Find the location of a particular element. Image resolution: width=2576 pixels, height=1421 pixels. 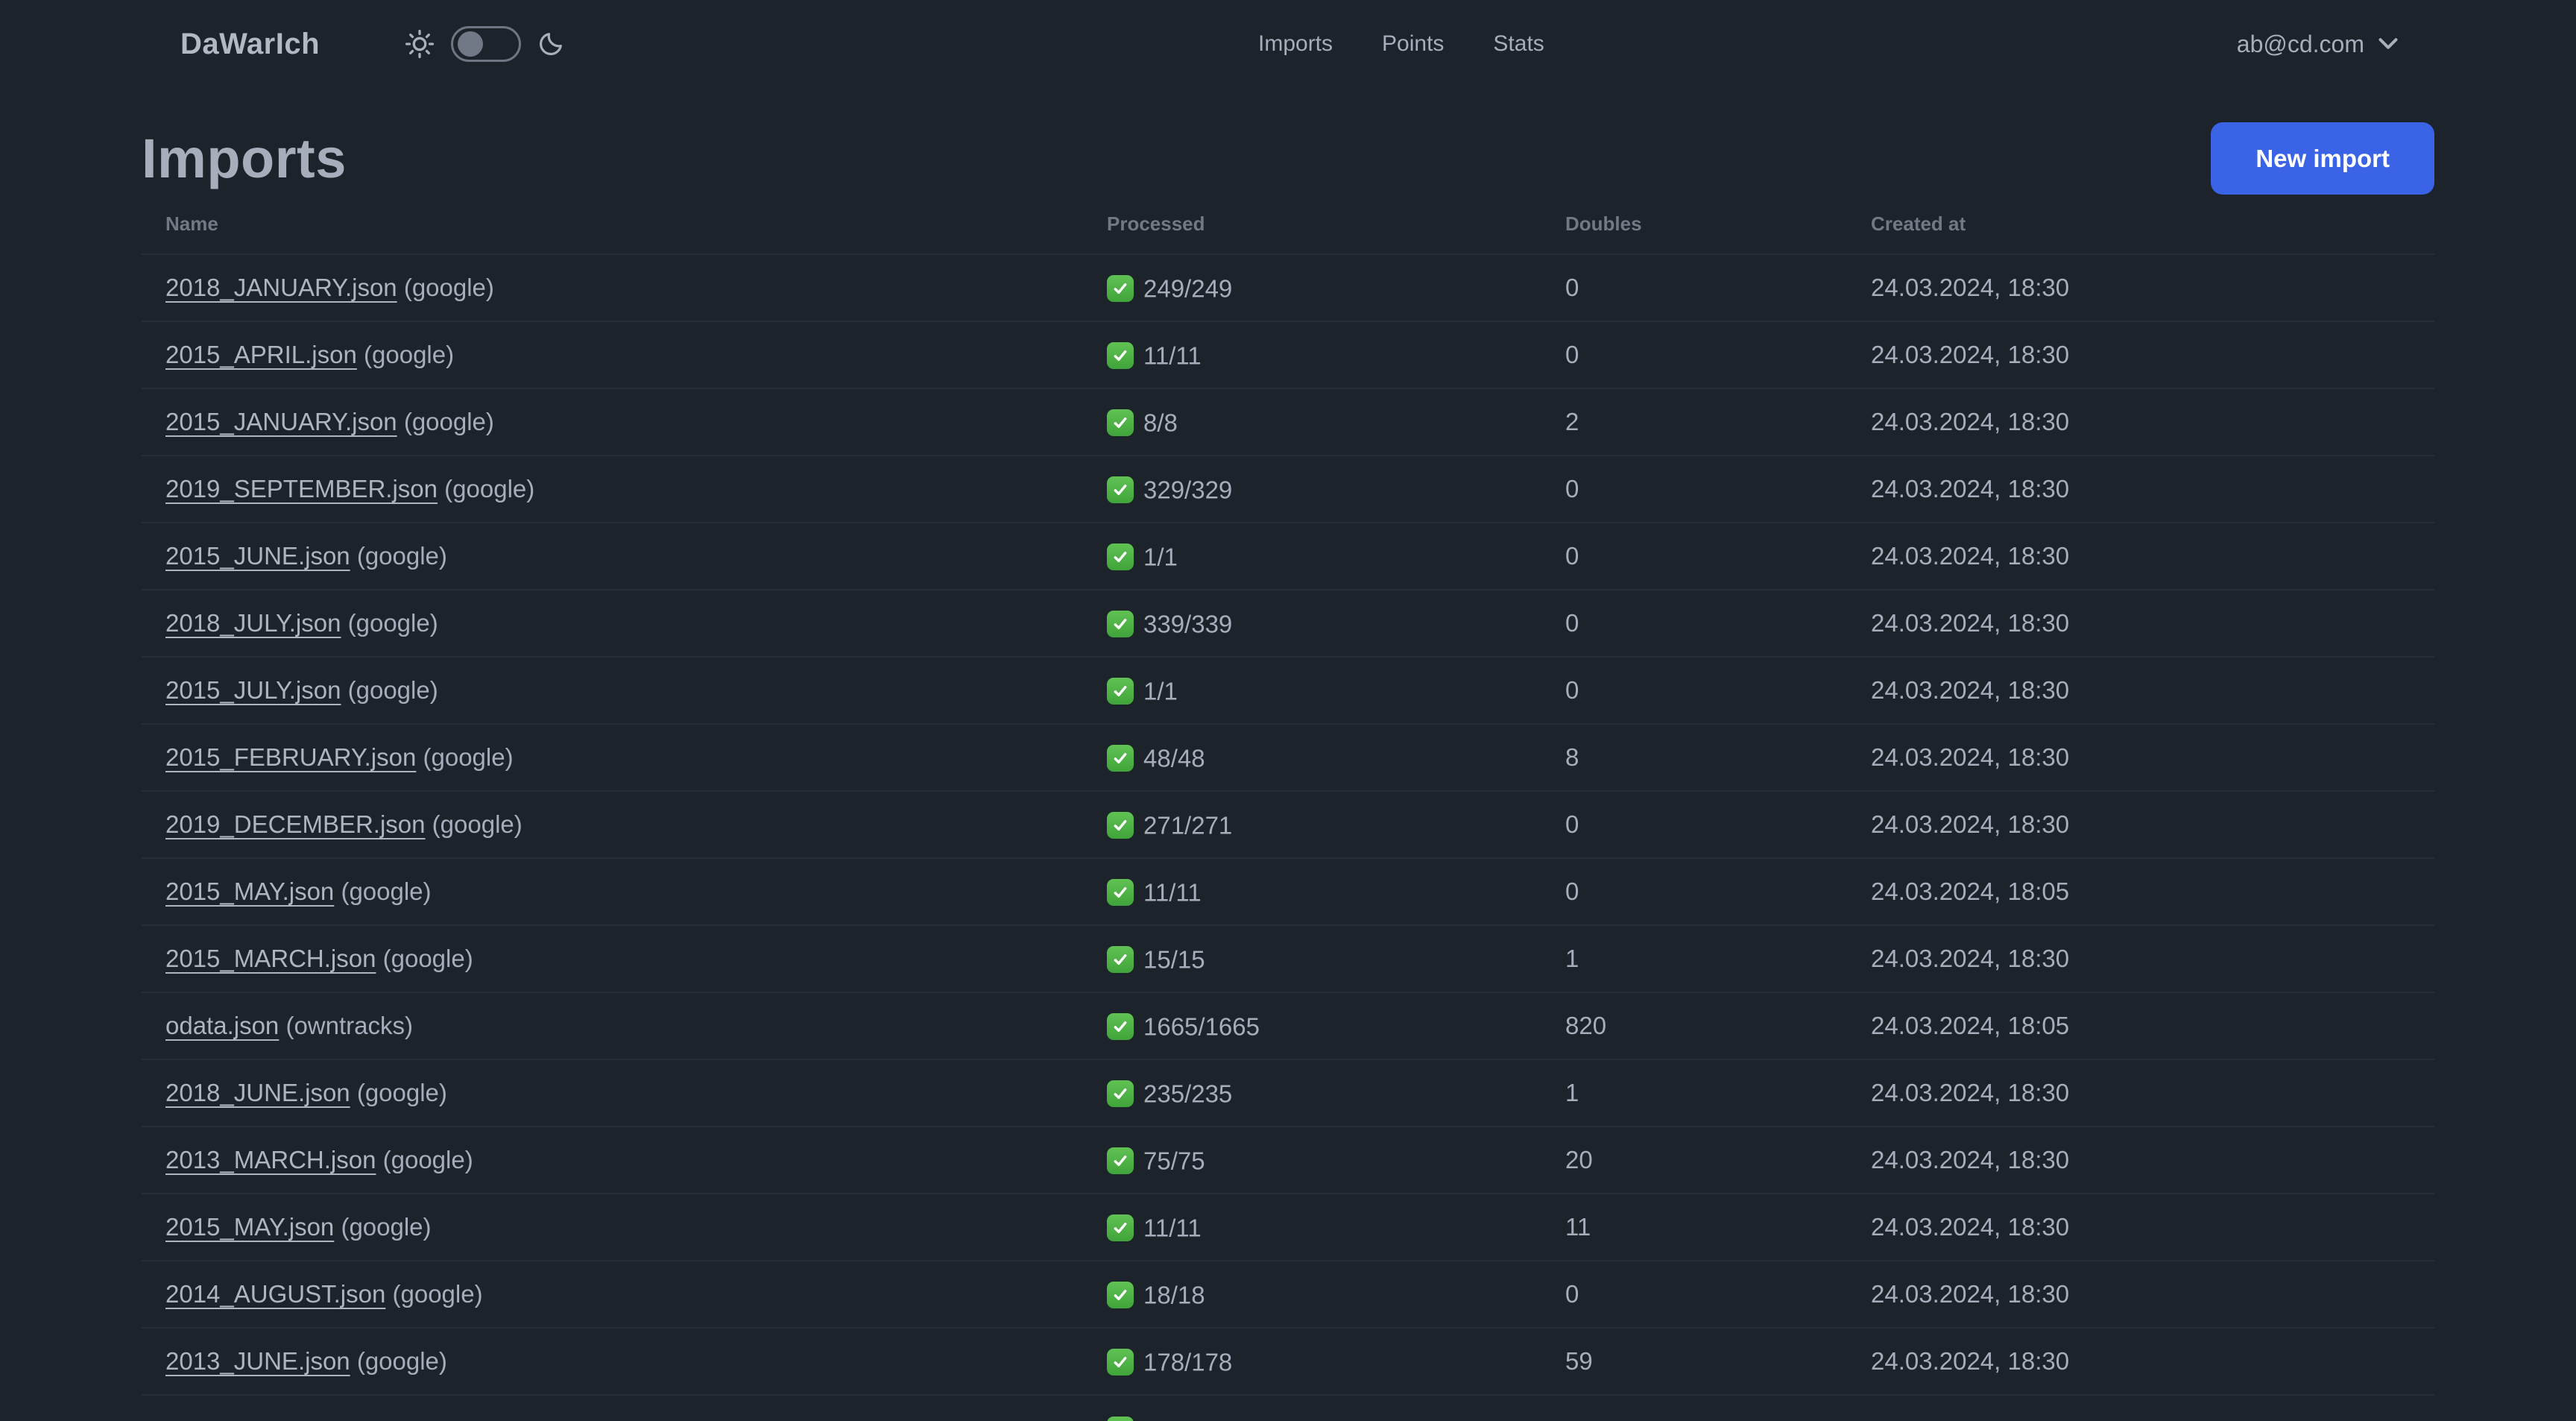

doubles-count: 59 is located at coordinates (1718, 1362).